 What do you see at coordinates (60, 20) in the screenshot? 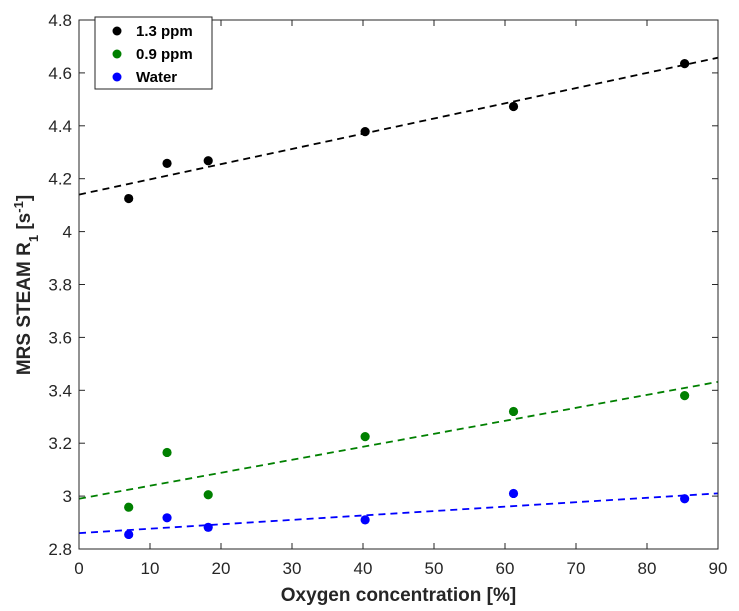
I see `y-tick-label: 4.8` at bounding box center [60, 20].